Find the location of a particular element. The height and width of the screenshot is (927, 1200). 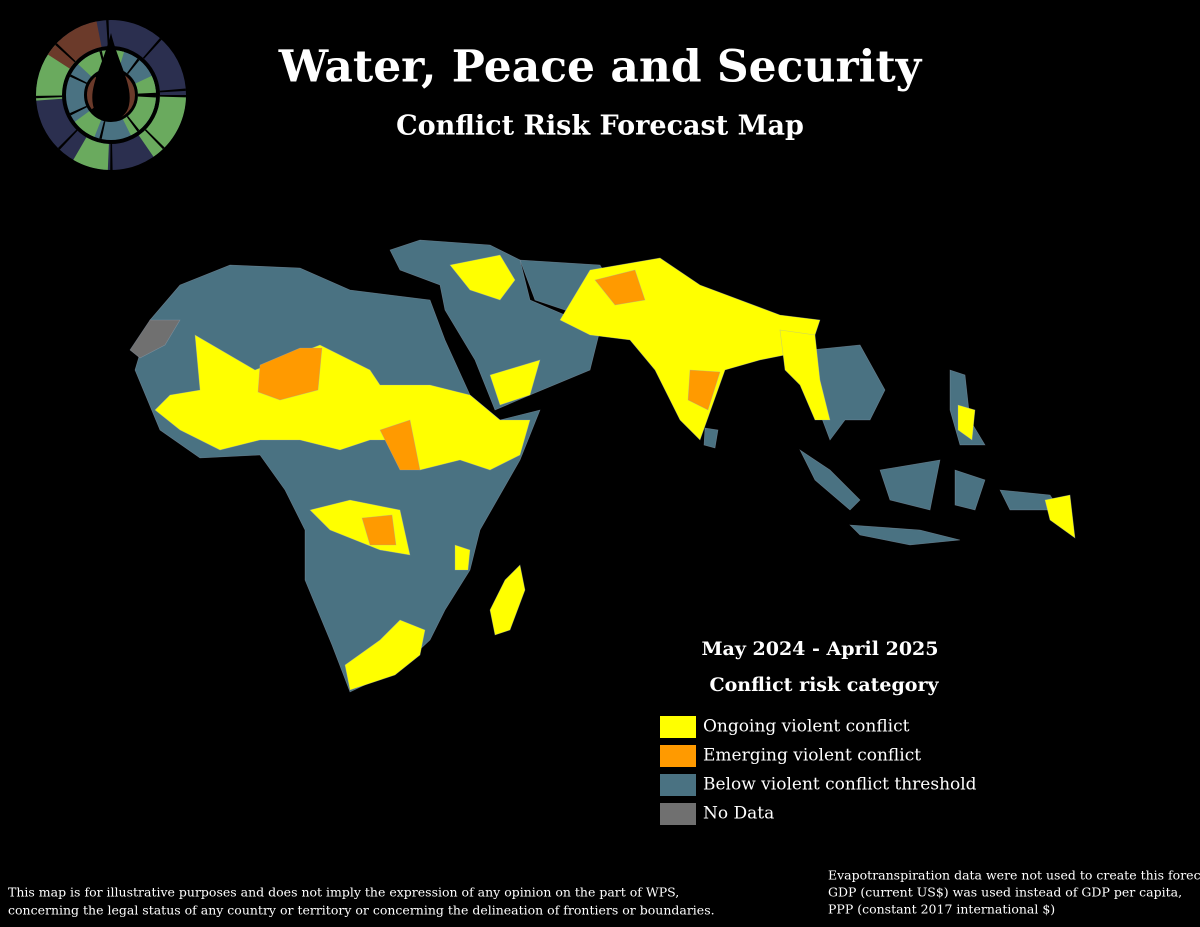

legend-period: May 2024 - April 2025 is located at coordinates (820, 649).